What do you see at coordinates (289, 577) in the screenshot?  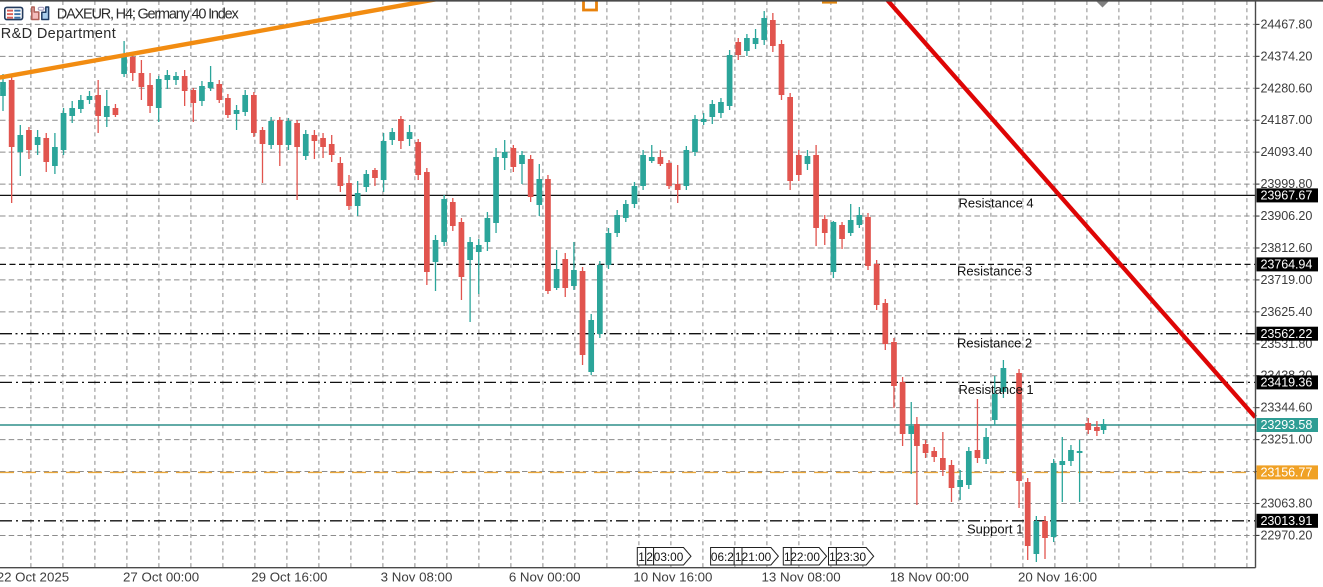 I see `svg-text: 29 Oct 16:00` at bounding box center [289, 577].